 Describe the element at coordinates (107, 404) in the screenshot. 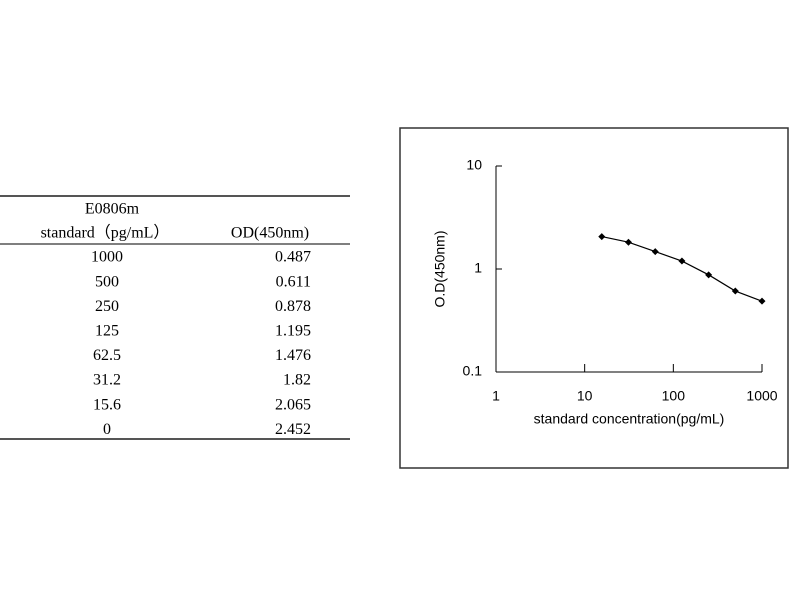

I see `table-cell: 15.6` at that location.